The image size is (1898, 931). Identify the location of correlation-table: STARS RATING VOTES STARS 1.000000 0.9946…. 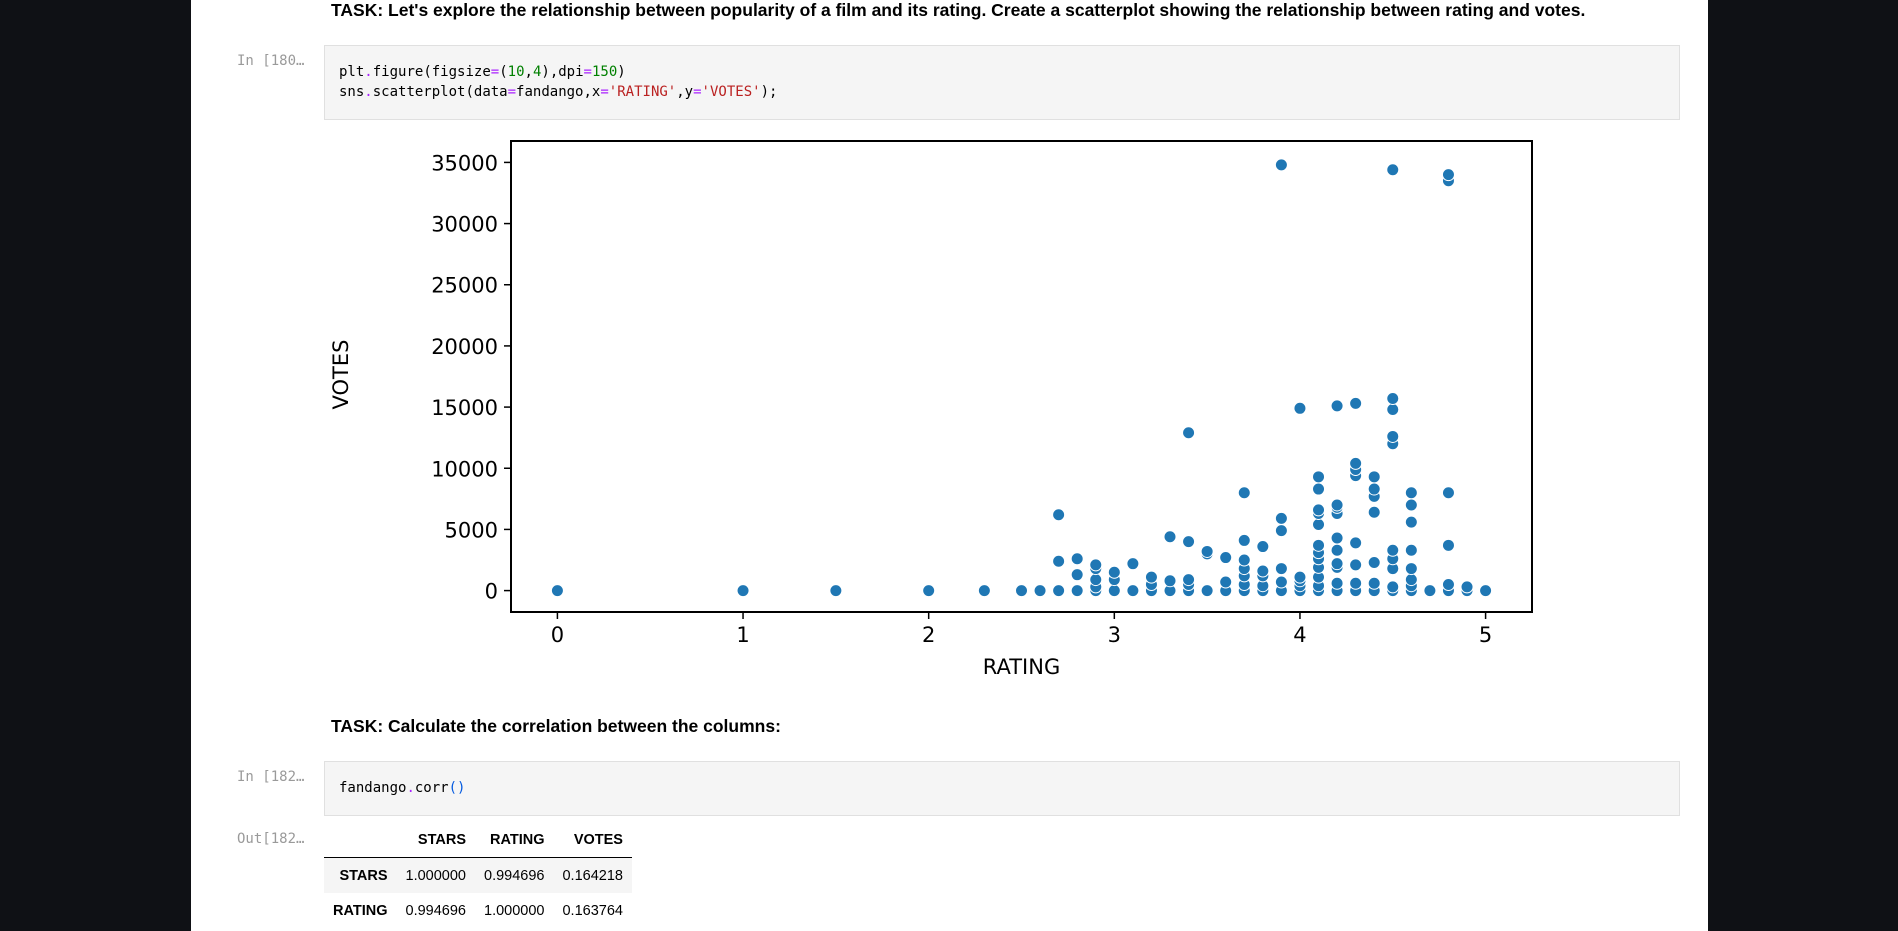
(478, 875).